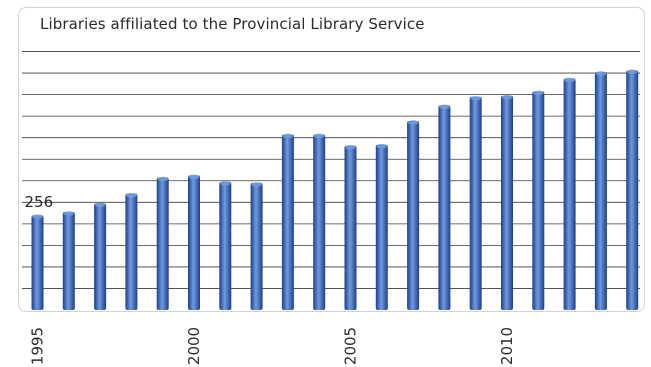 The image size is (651, 367). I want to click on x-tick-label: 1995, so click(38, 346).